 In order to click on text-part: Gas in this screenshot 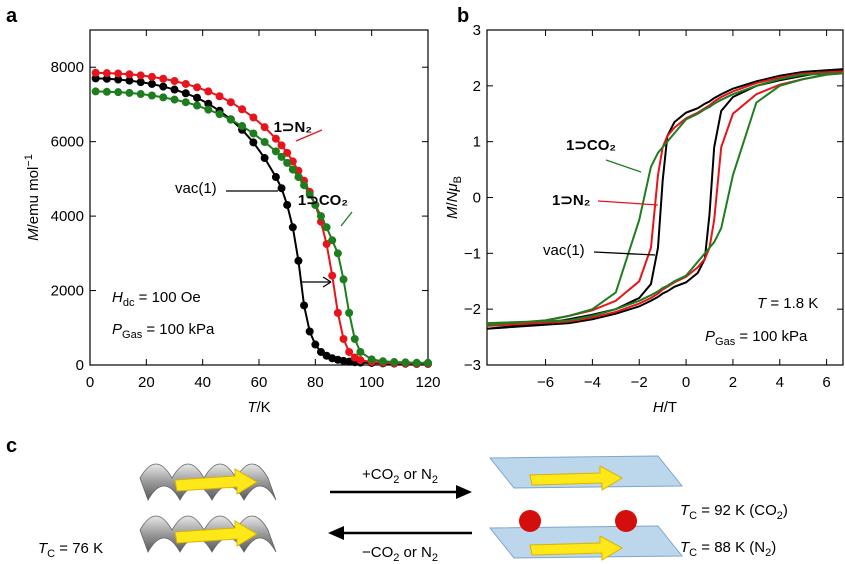, I will do `click(725, 342)`.